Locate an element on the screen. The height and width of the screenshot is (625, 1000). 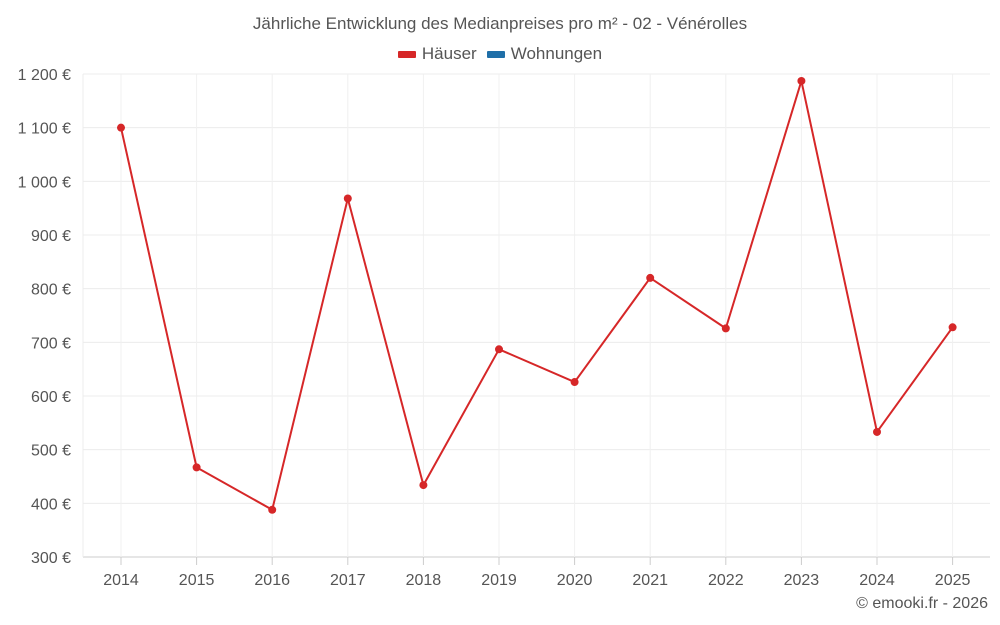
legend-swatch-wohnungen is located at coordinates (495, 54).